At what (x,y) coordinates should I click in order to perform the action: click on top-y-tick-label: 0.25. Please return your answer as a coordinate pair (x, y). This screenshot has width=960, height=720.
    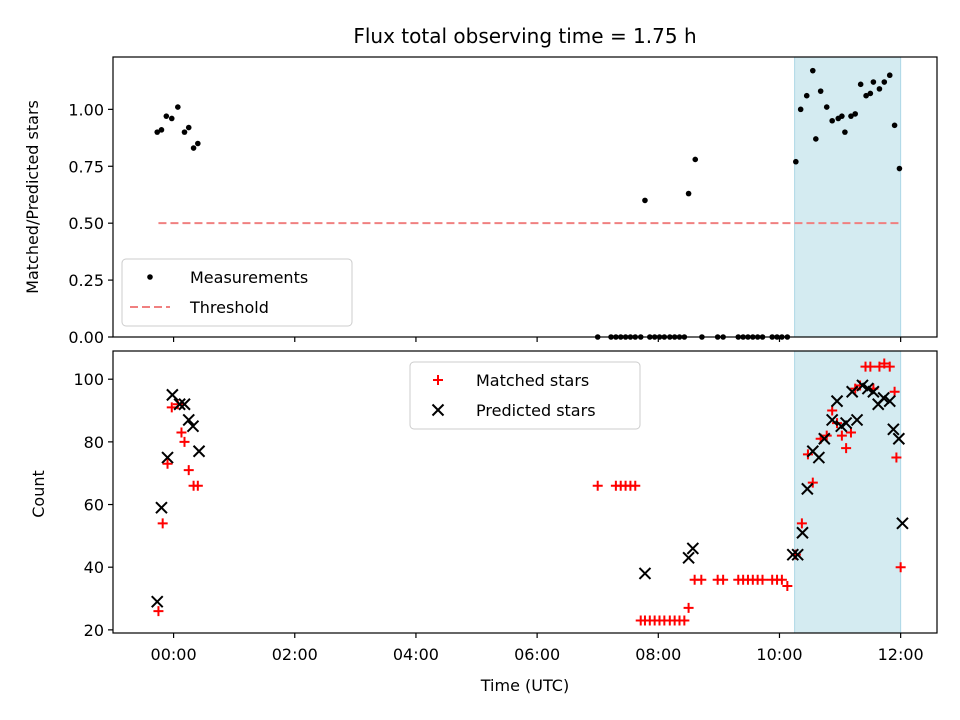
    Looking at the image, I should click on (86, 280).